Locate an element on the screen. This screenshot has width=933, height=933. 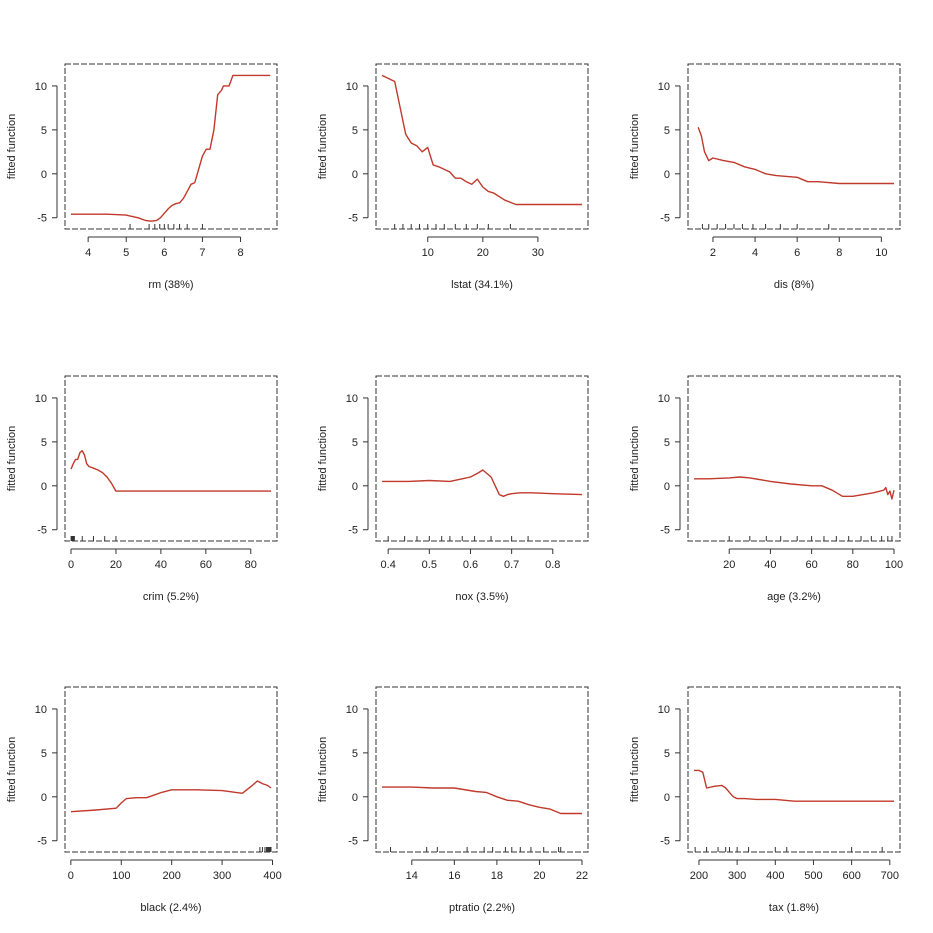
x-axis-title: nox (3.5%) is located at coordinates (481, 597).